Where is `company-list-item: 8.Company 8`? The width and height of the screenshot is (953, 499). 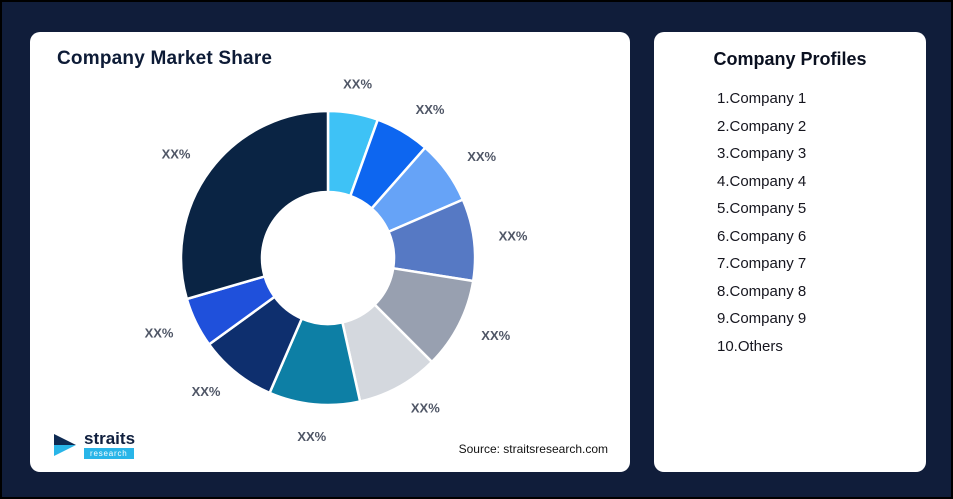 company-list-item: 8.Company 8 is located at coordinates (762, 291).